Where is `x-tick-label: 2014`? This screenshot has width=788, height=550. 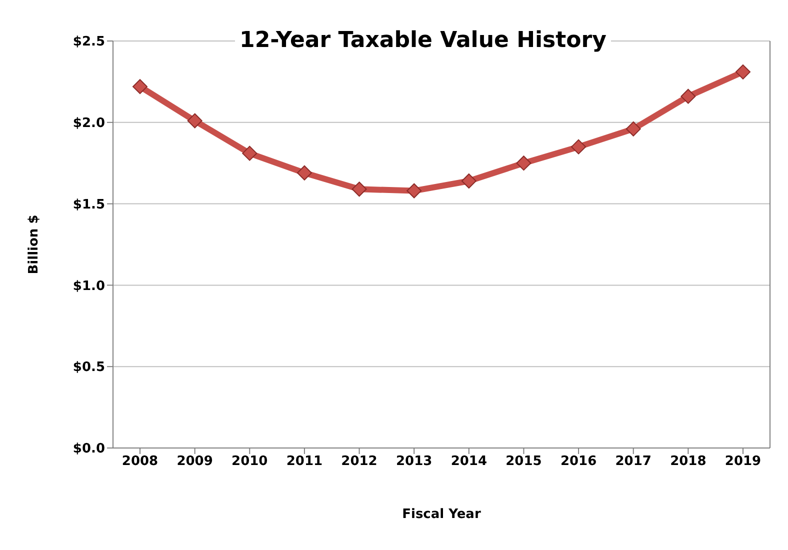
x-tick-label: 2014 is located at coordinates (469, 462).